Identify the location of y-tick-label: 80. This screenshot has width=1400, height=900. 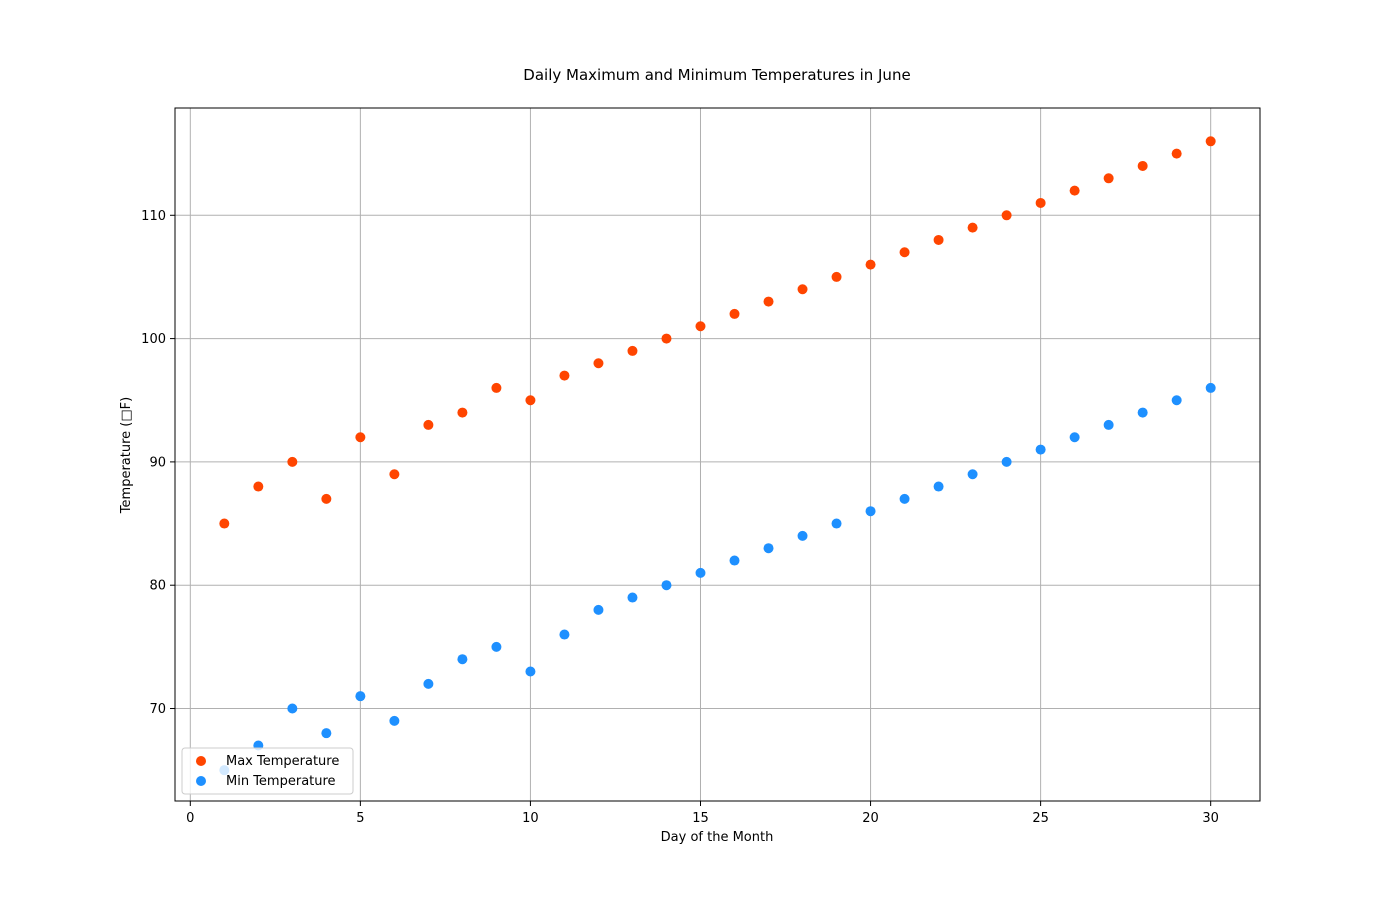
(157, 586).